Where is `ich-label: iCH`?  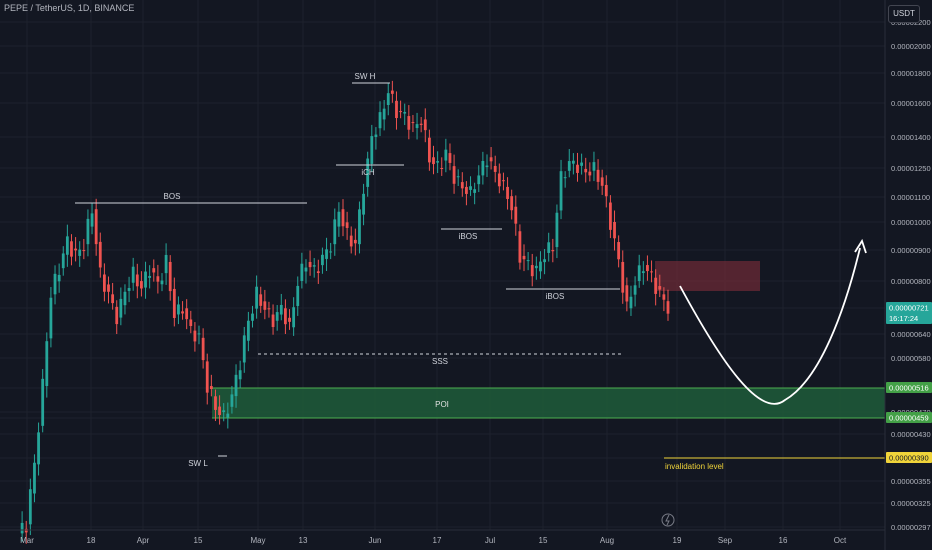
ich-label: iCH is located at coordinates (368, 172).